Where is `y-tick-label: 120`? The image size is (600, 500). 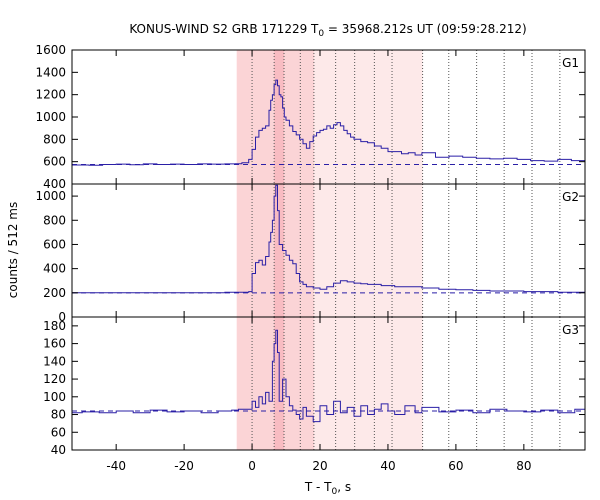
y-tick-label: 120 is located at coordinates (54, 379).